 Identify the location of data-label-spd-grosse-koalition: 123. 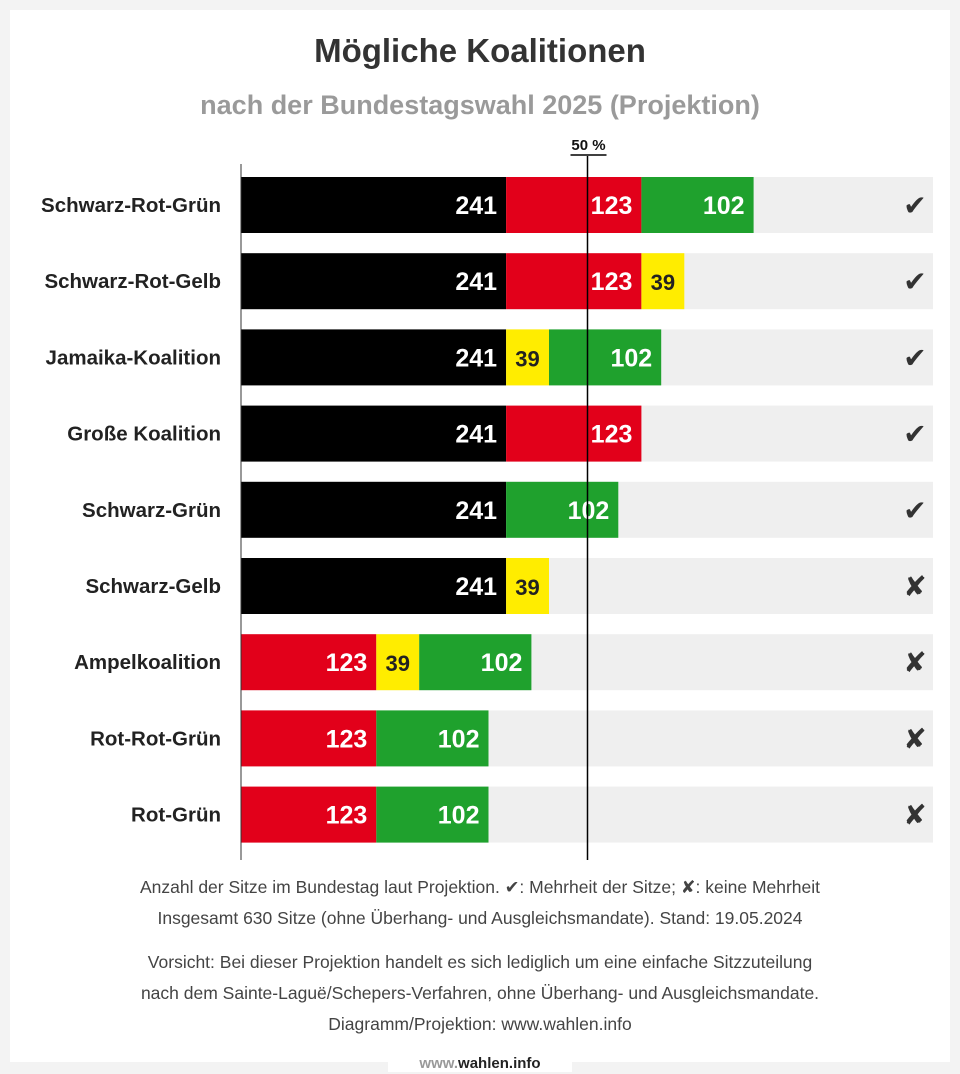
(612, 435).